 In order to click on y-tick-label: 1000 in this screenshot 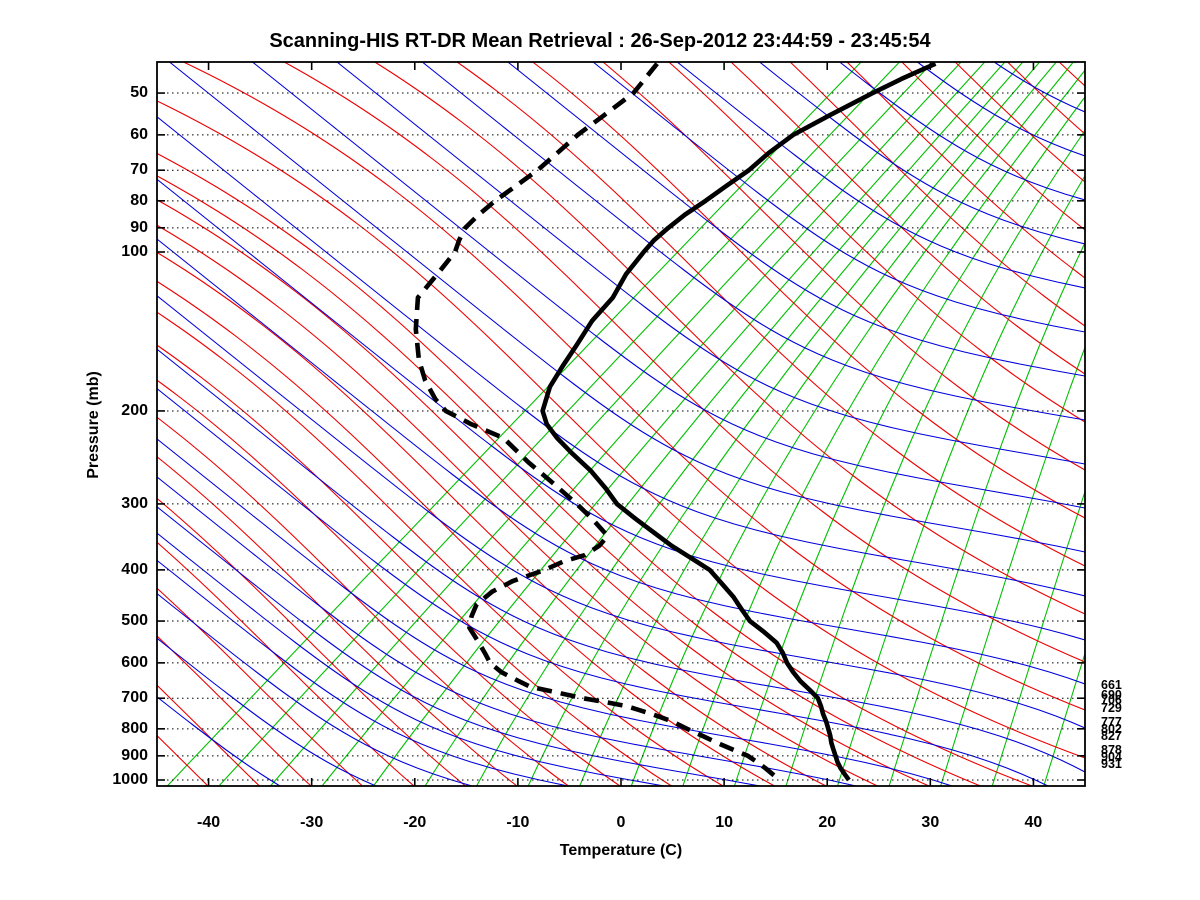, I will do `click(130, 779)`.